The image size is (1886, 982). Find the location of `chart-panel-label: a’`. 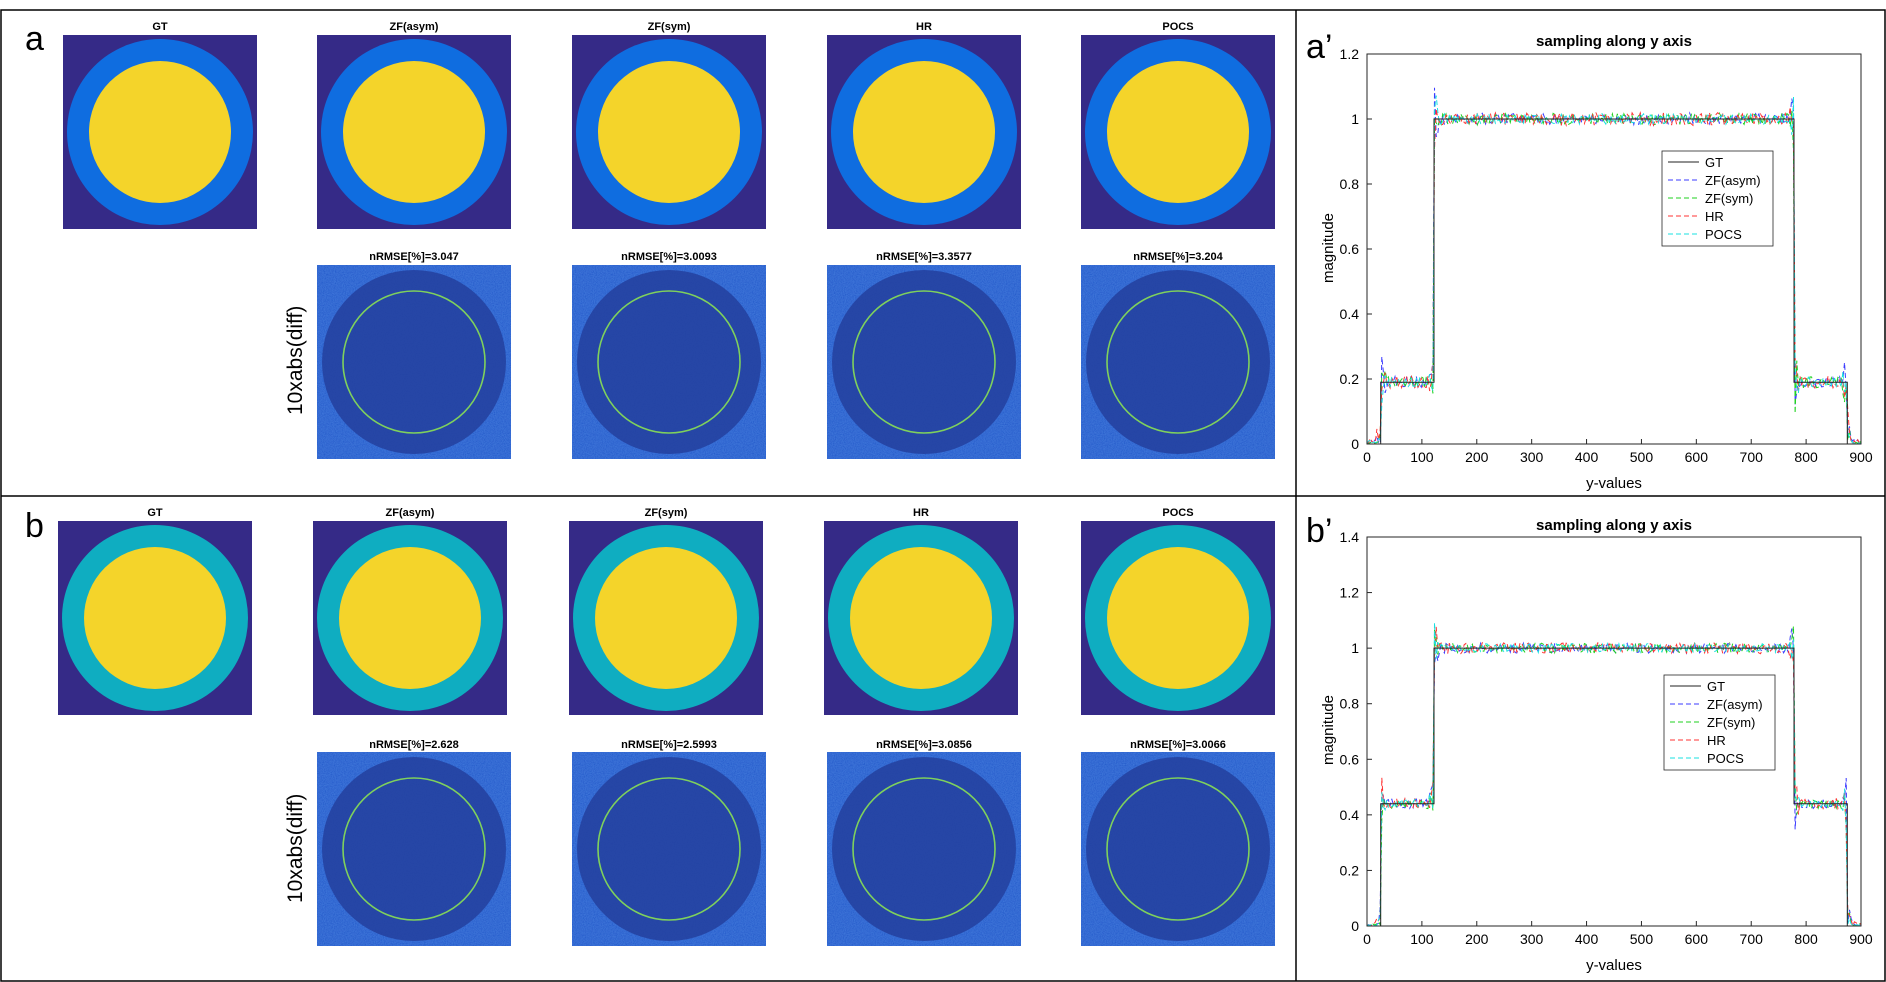

chart-panel-label: a’ is located at coordinates (1319, 47).